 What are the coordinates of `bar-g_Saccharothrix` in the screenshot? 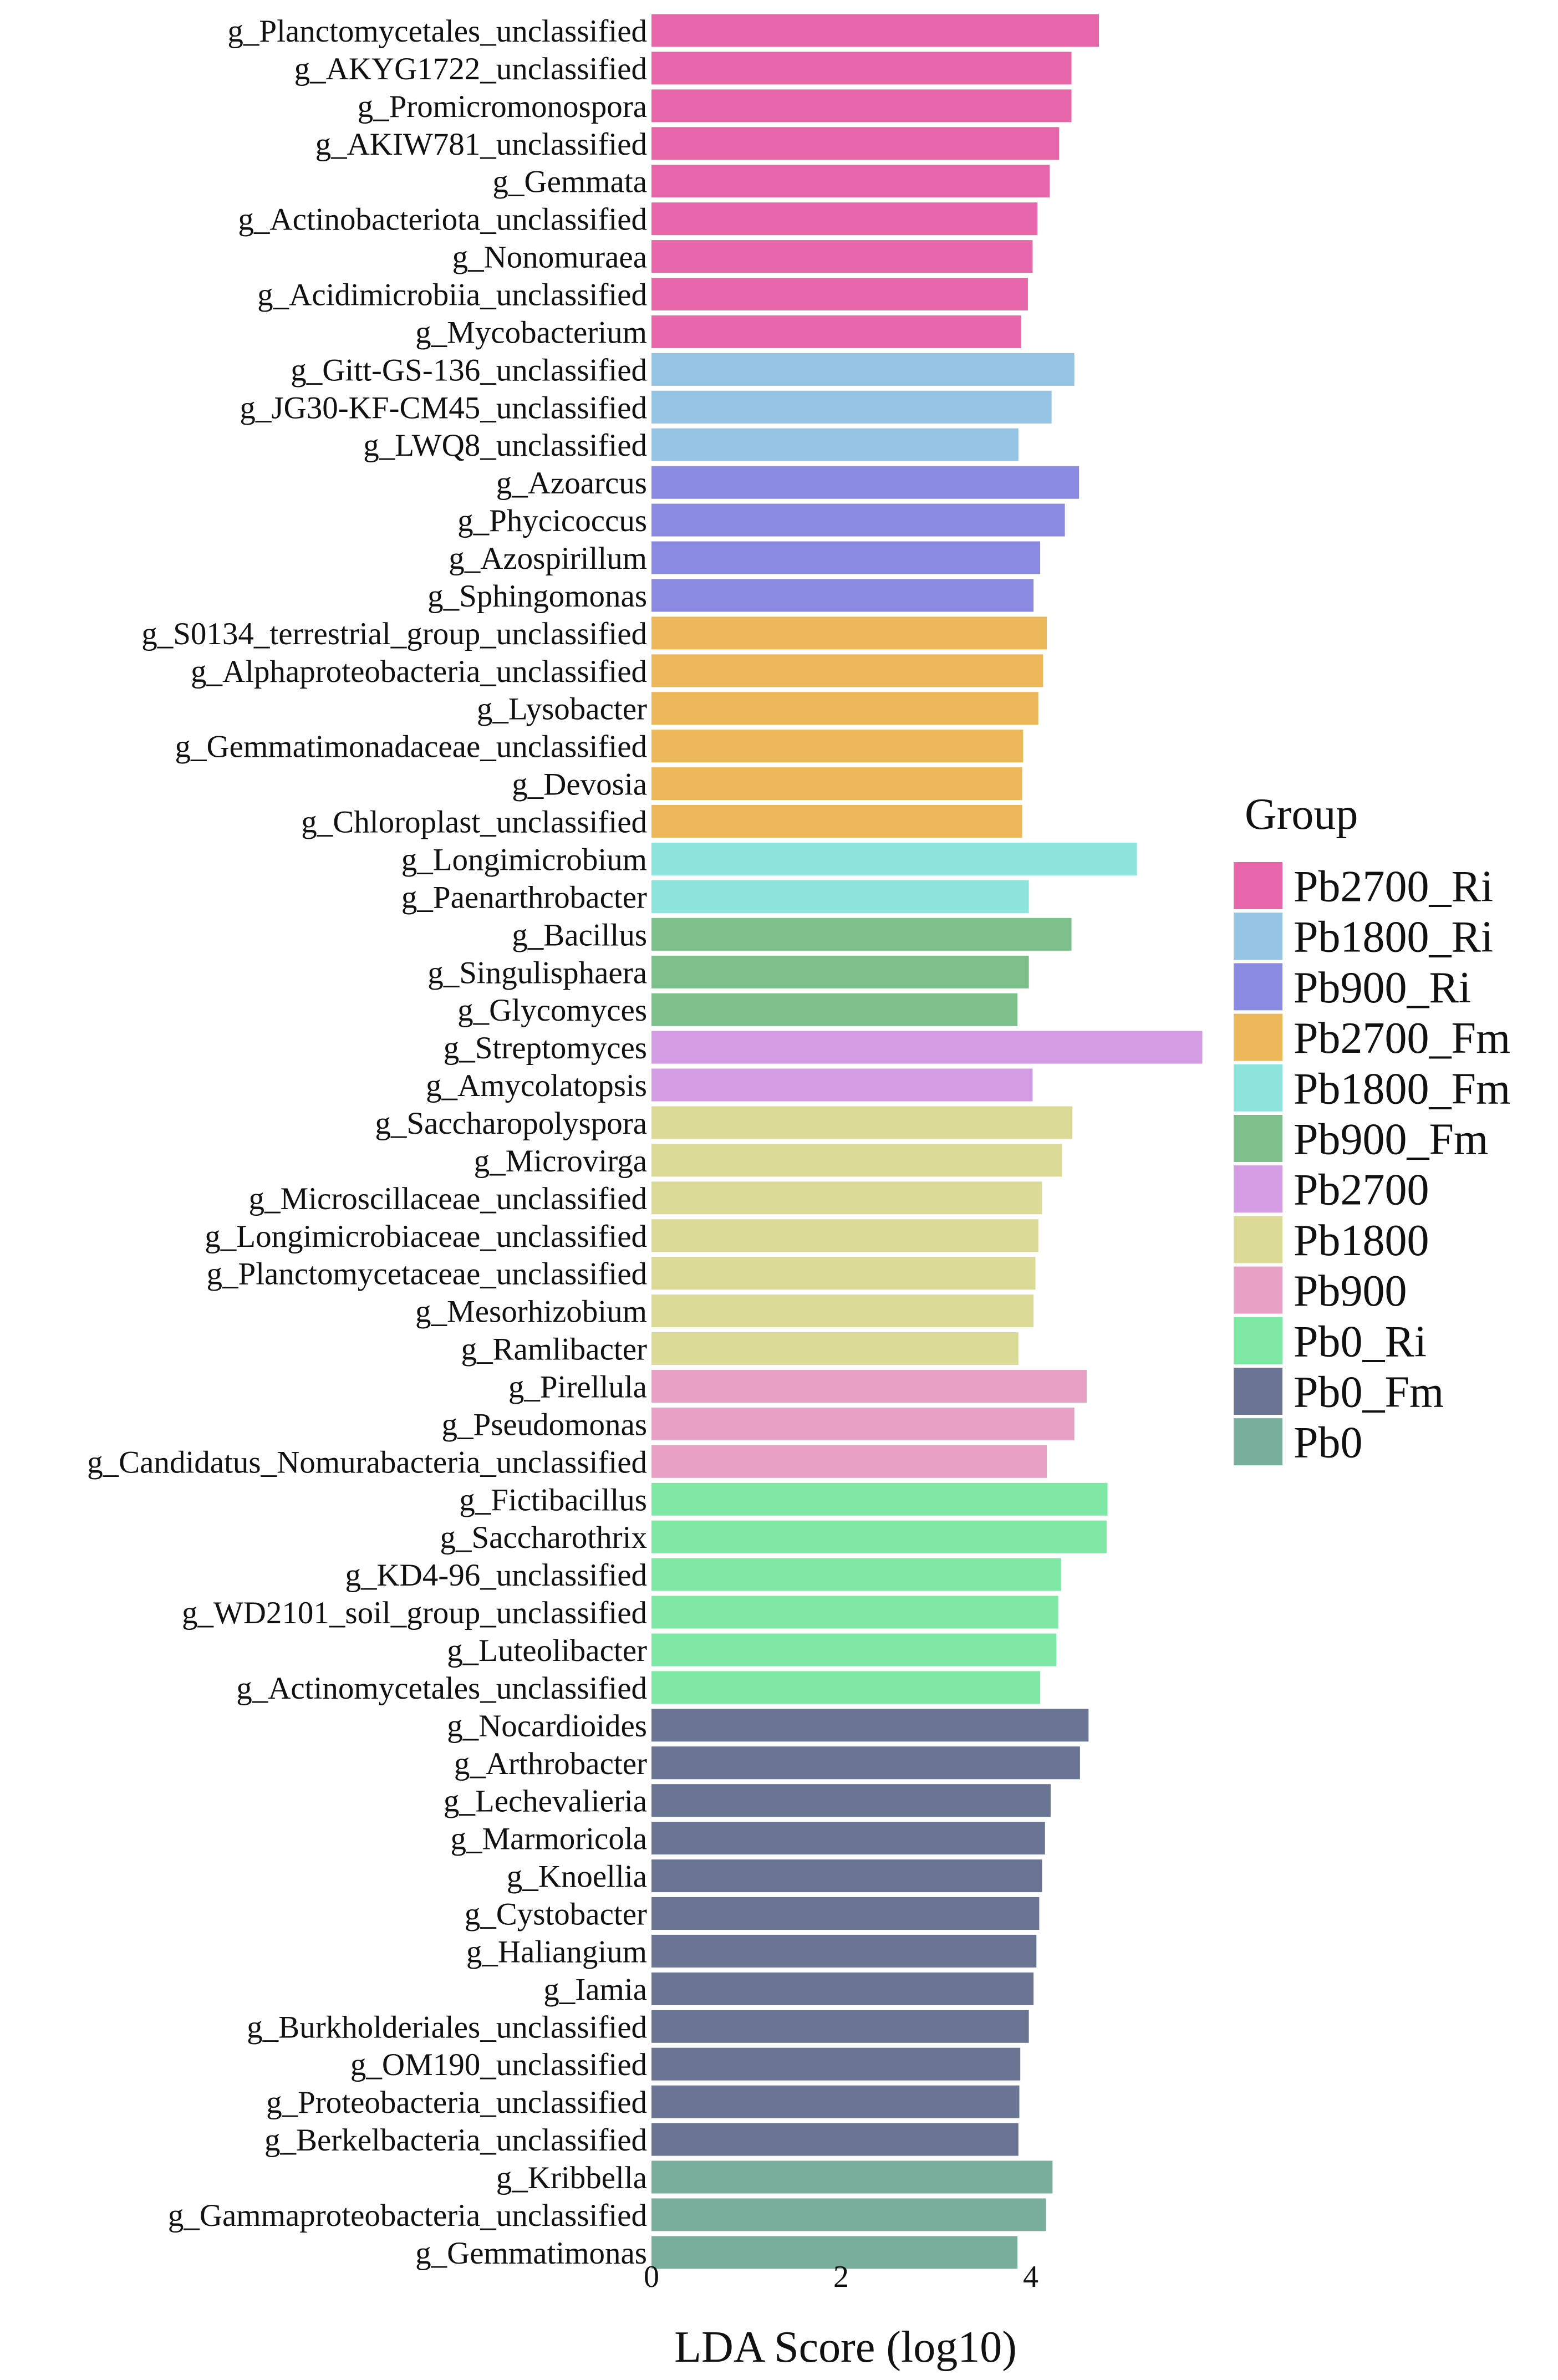 It's located at (879, 1536).